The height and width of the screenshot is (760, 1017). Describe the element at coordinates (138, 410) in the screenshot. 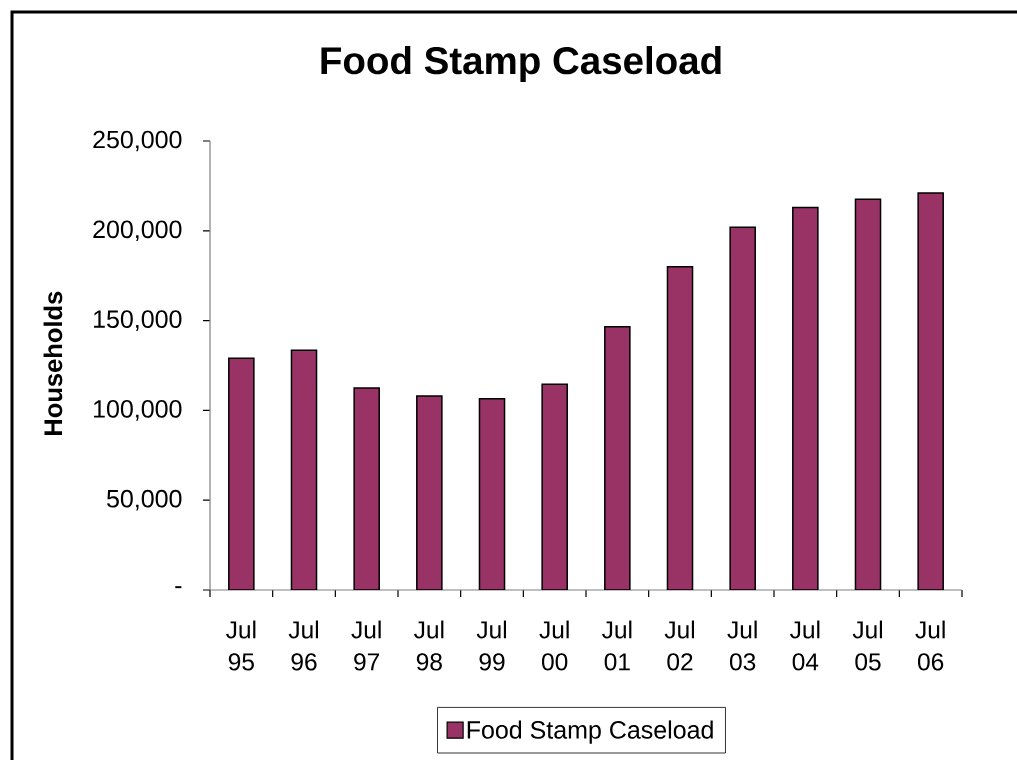

I see `y-tick-label: 100,000` at that location.